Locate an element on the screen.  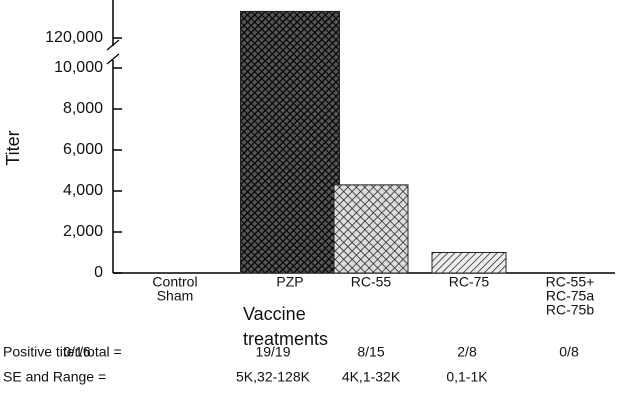
x-tick-label: Control is located at coordinates (174, 282).